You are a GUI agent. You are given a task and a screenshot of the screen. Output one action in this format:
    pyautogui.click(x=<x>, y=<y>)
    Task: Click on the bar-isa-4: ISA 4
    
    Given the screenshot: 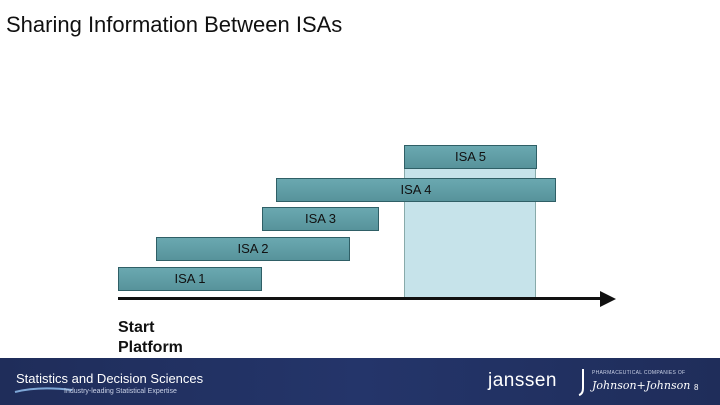 What is the action you would take?
    pyautogui.click(x=416, y=190)
    